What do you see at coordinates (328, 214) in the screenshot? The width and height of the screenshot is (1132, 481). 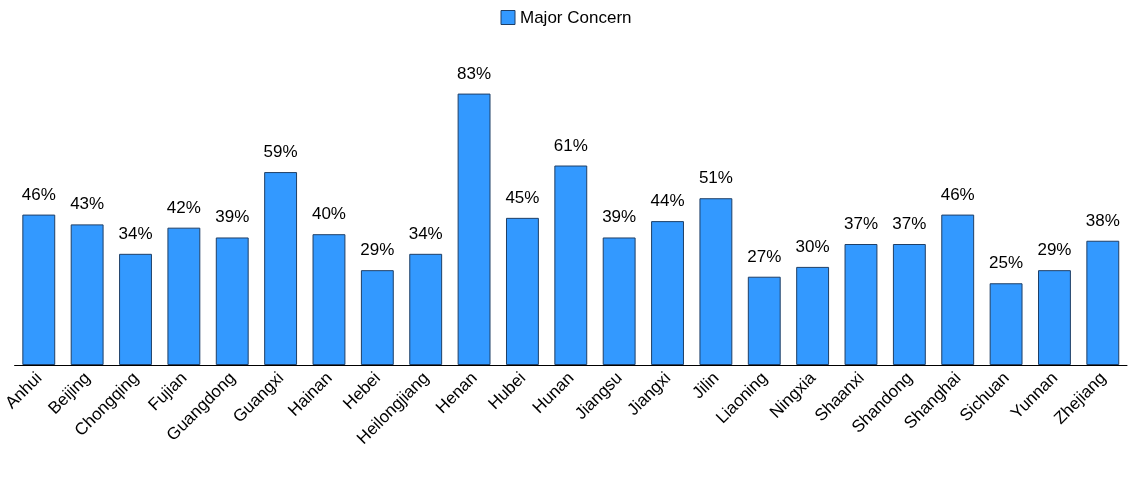 I see `data-label: 40%` at bounding box center [328, 214].